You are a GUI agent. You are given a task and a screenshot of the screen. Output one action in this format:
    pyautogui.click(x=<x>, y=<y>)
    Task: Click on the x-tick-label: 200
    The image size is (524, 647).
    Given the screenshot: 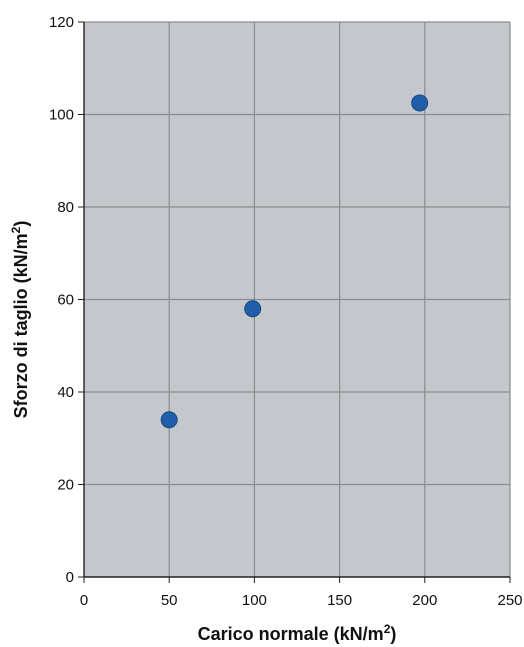 What is the action you would take?
    pyautogui.click(x=424, y=600)
    